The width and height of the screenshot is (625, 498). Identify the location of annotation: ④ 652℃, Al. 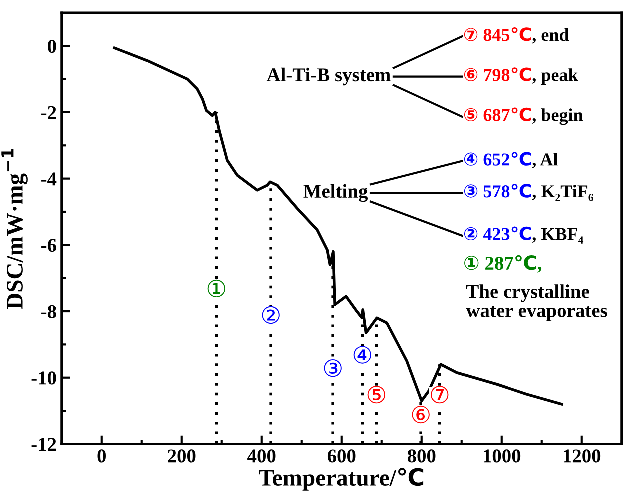
(511, 160).